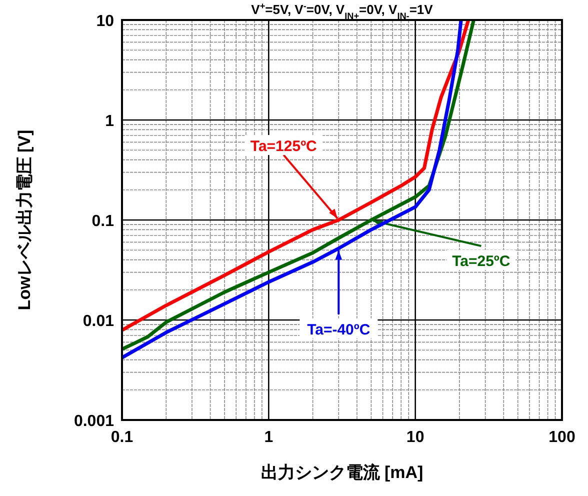  Describe the element at coordinates (109, 121) in the screenshot. I see `y-tick-label: 1` at that location.